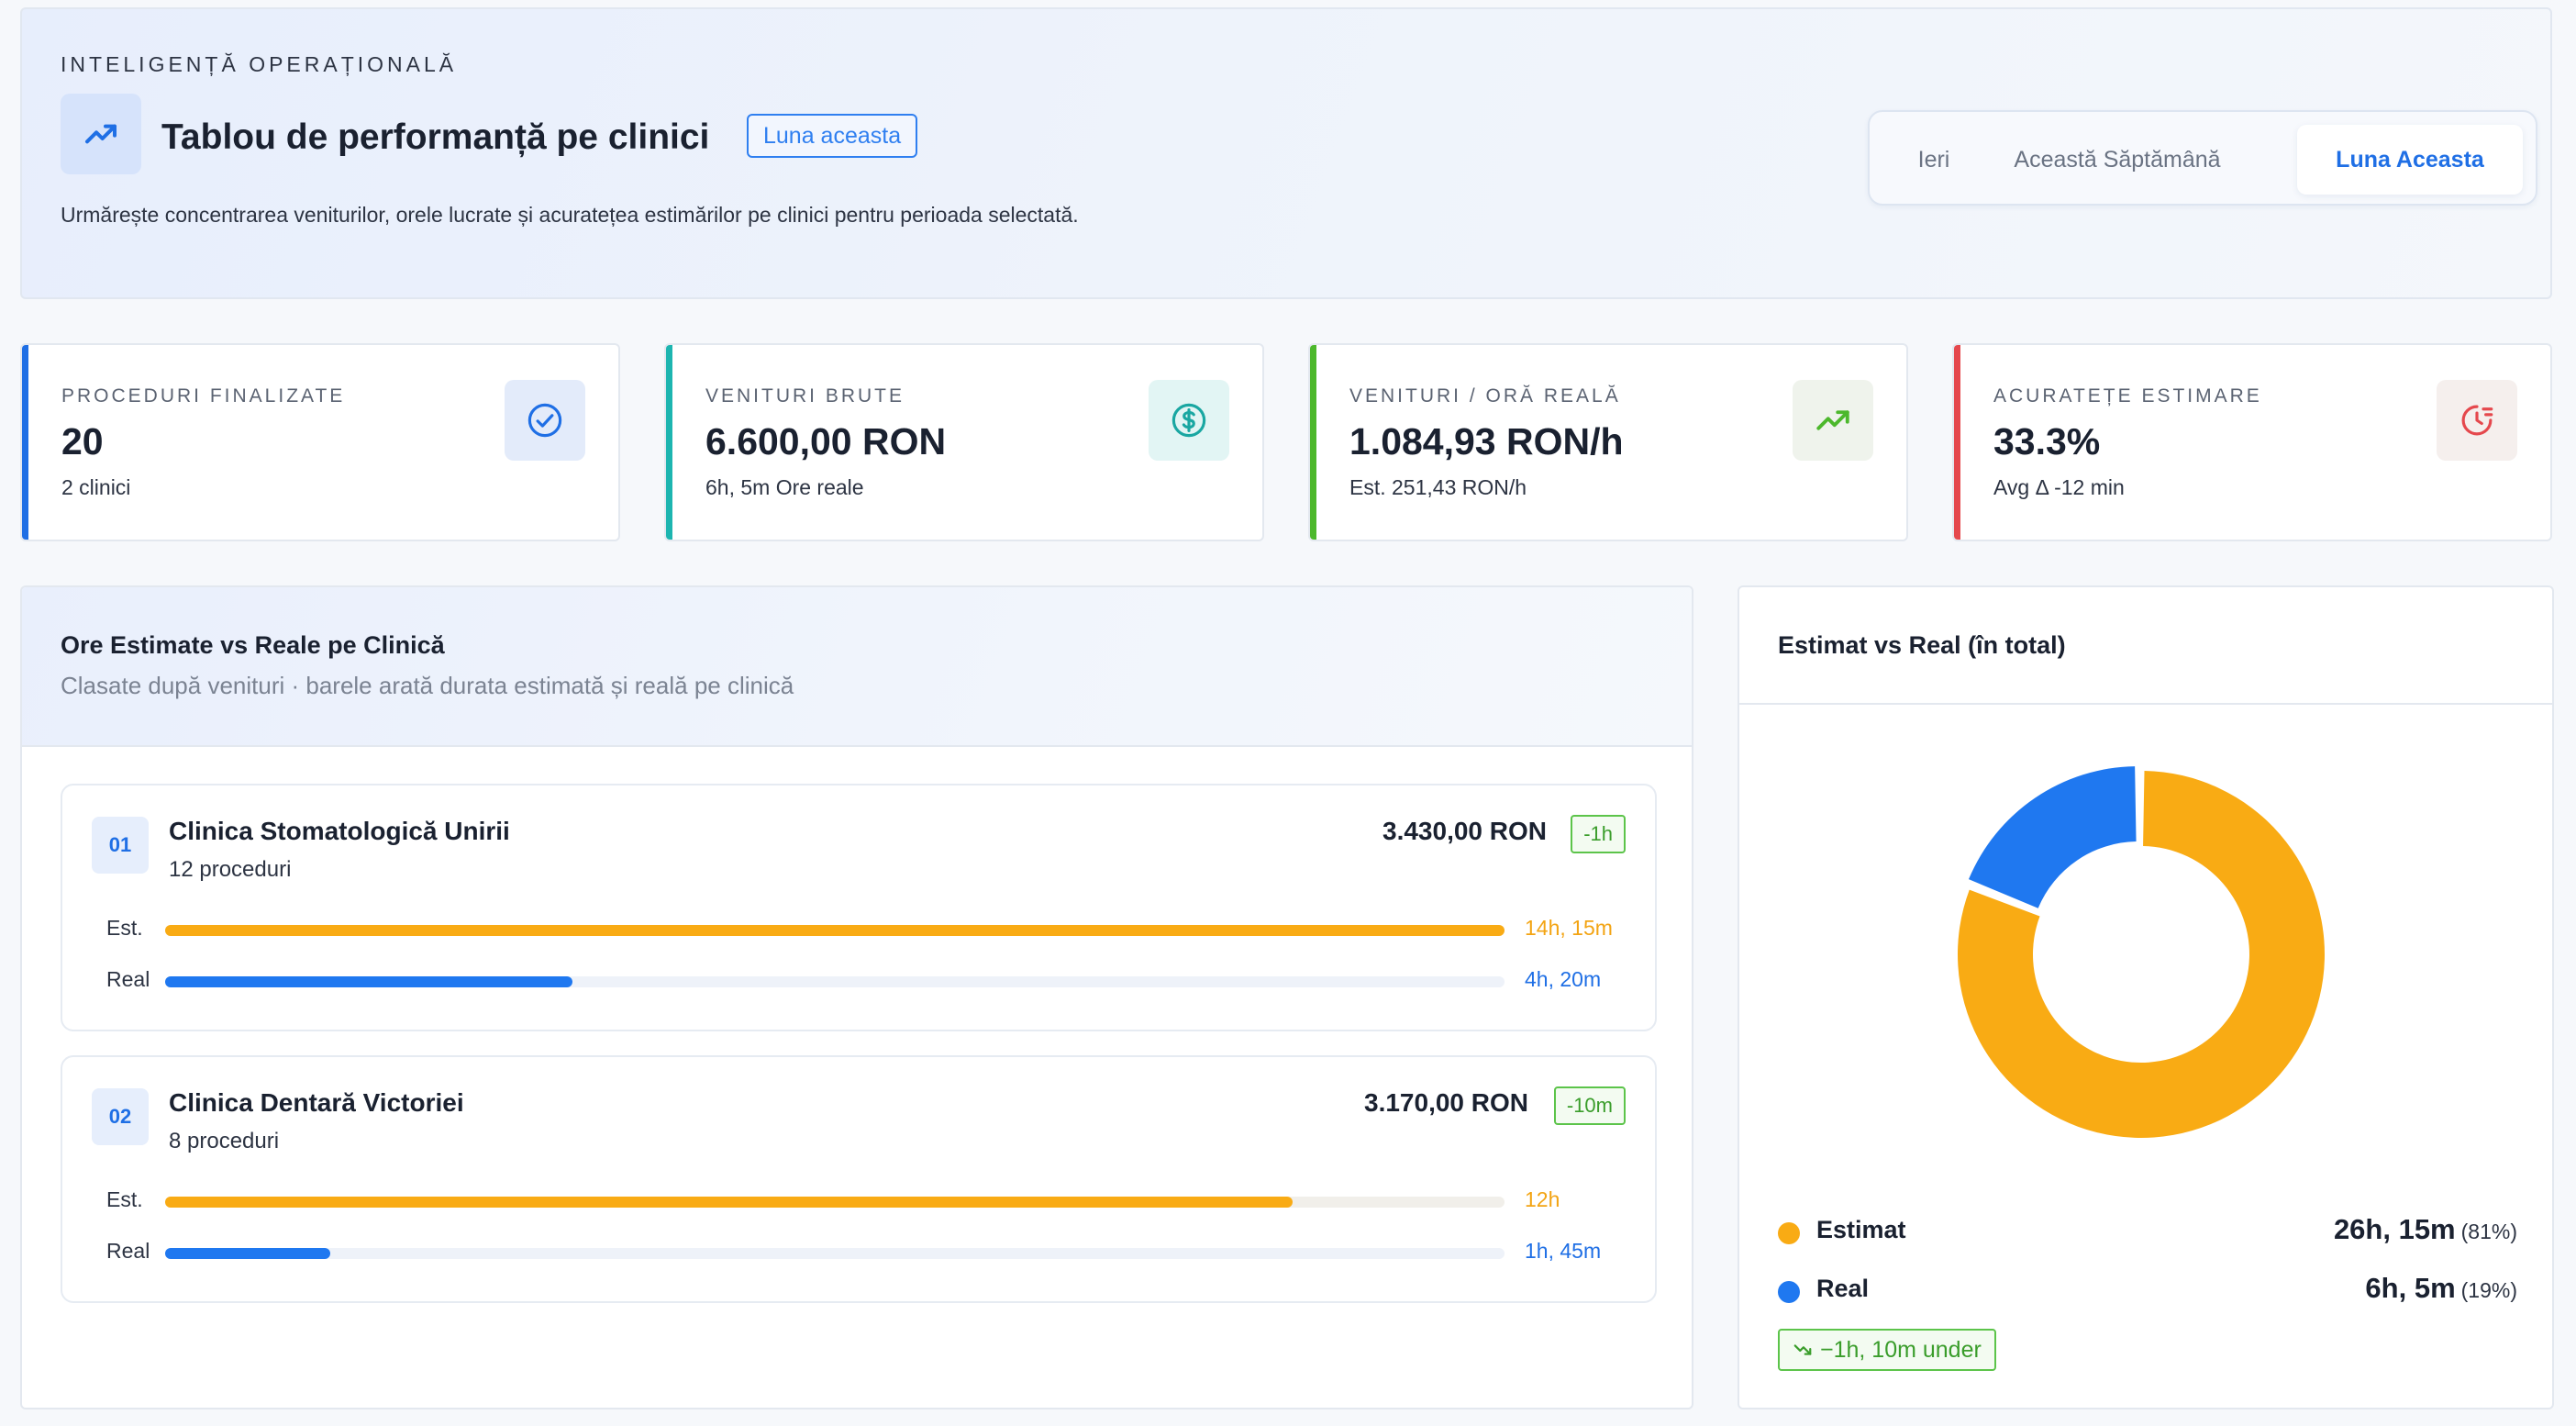 Image resolution: width=2576 pixels, height=1426 pixels. I want to click on legend-value-group: 26h, 15m (81%), so click(2425, 1229).